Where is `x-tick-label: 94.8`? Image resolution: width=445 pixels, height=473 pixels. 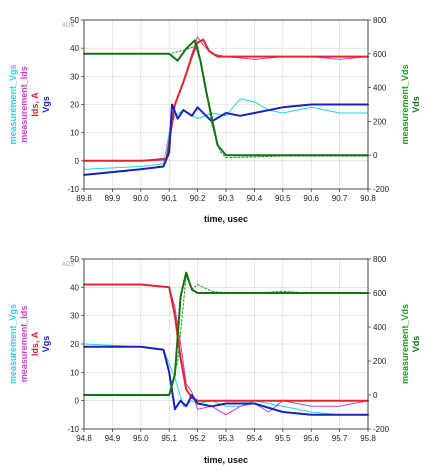
x-tick-label: 94.8 is located at coordinates (84, 438).